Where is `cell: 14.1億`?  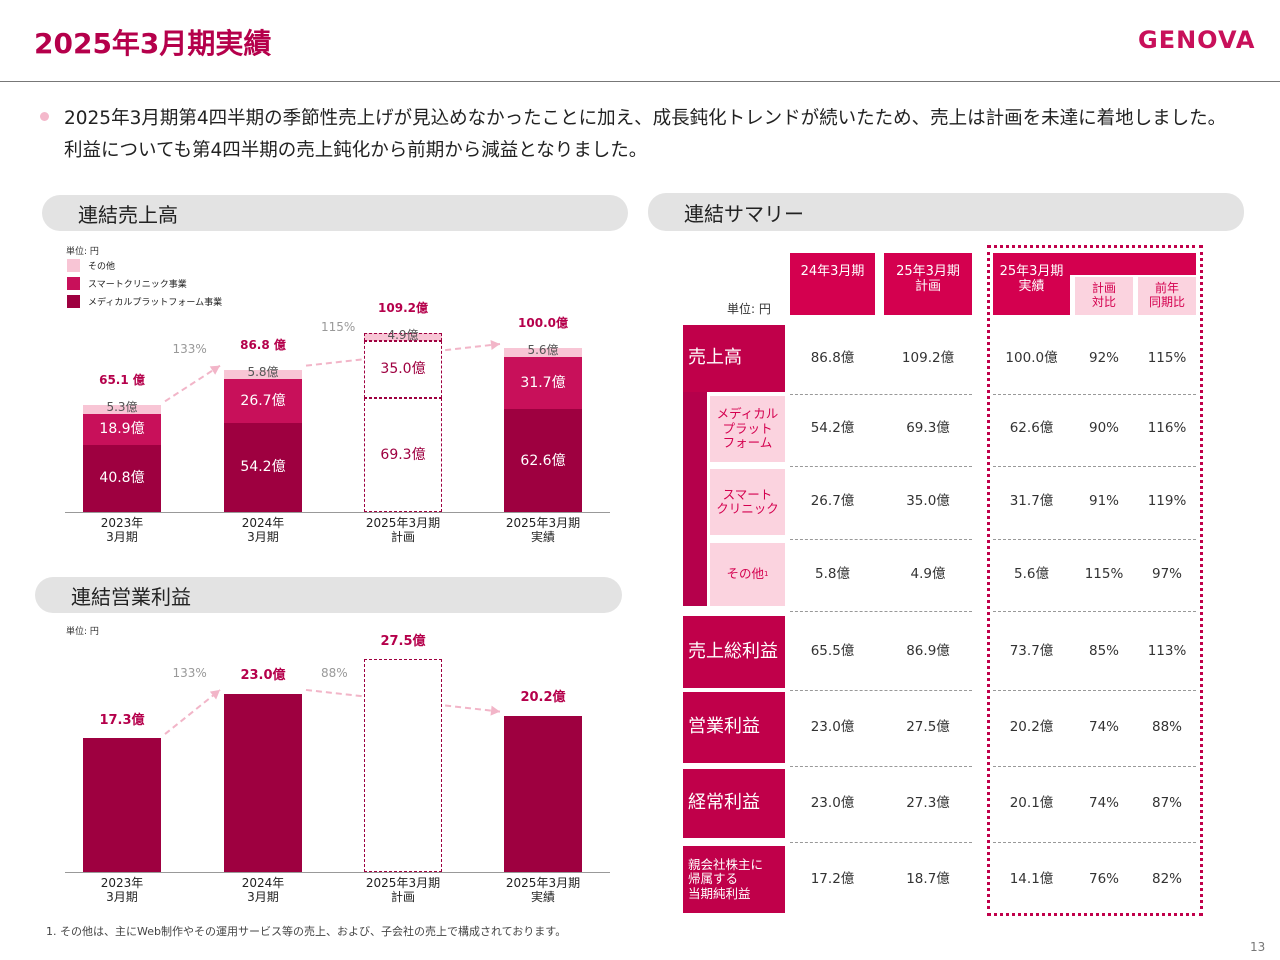
cell: 14.1億 is located at coordinates (1031, 878).